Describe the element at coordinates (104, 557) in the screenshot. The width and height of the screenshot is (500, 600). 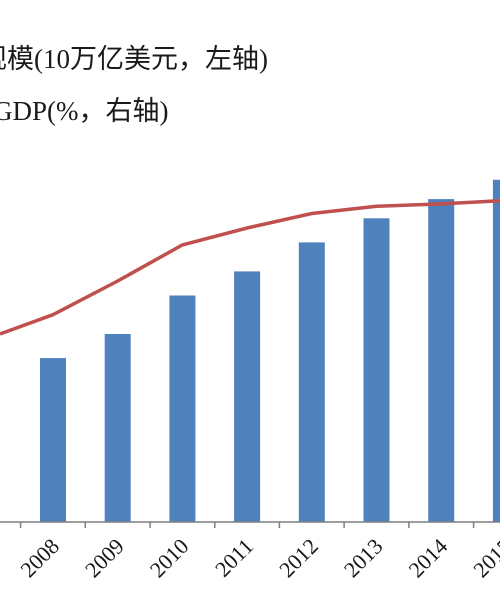
I see `x-tick-label: 2009` at that location.